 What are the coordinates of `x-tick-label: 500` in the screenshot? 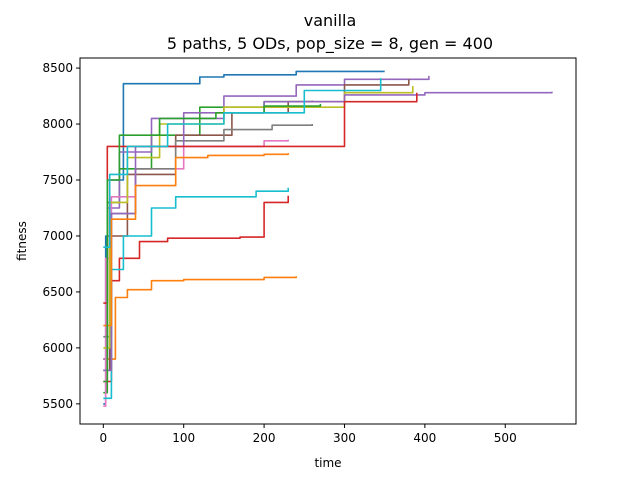 It's located at (505, 438).